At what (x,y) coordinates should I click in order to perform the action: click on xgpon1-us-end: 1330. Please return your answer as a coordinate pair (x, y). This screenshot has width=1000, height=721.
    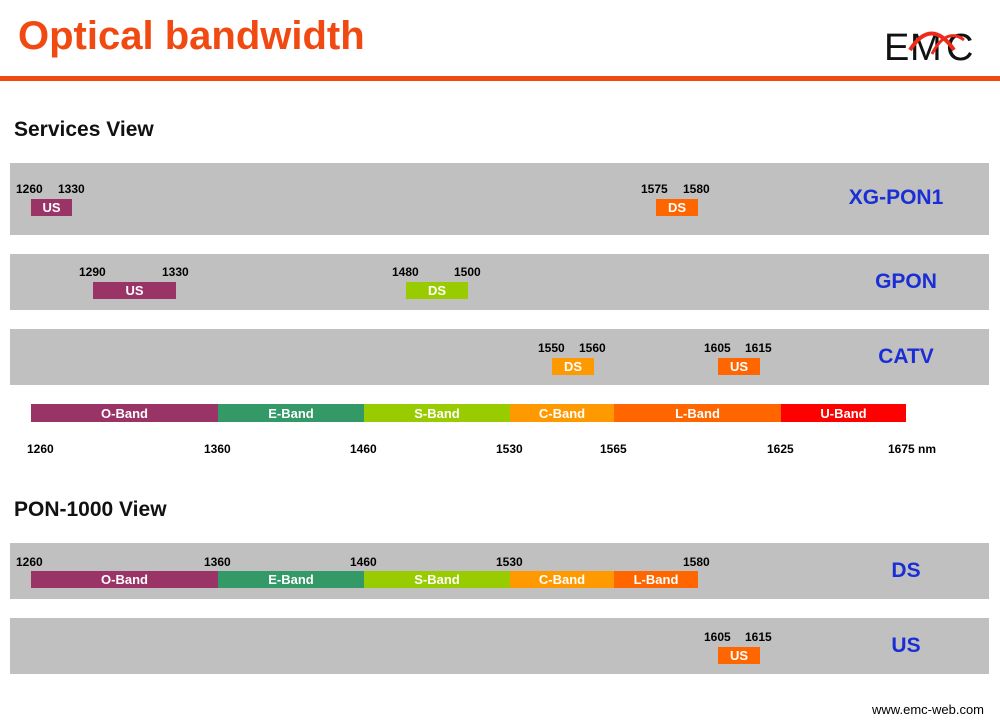
    Looking at the image, I should click on (71, 189).